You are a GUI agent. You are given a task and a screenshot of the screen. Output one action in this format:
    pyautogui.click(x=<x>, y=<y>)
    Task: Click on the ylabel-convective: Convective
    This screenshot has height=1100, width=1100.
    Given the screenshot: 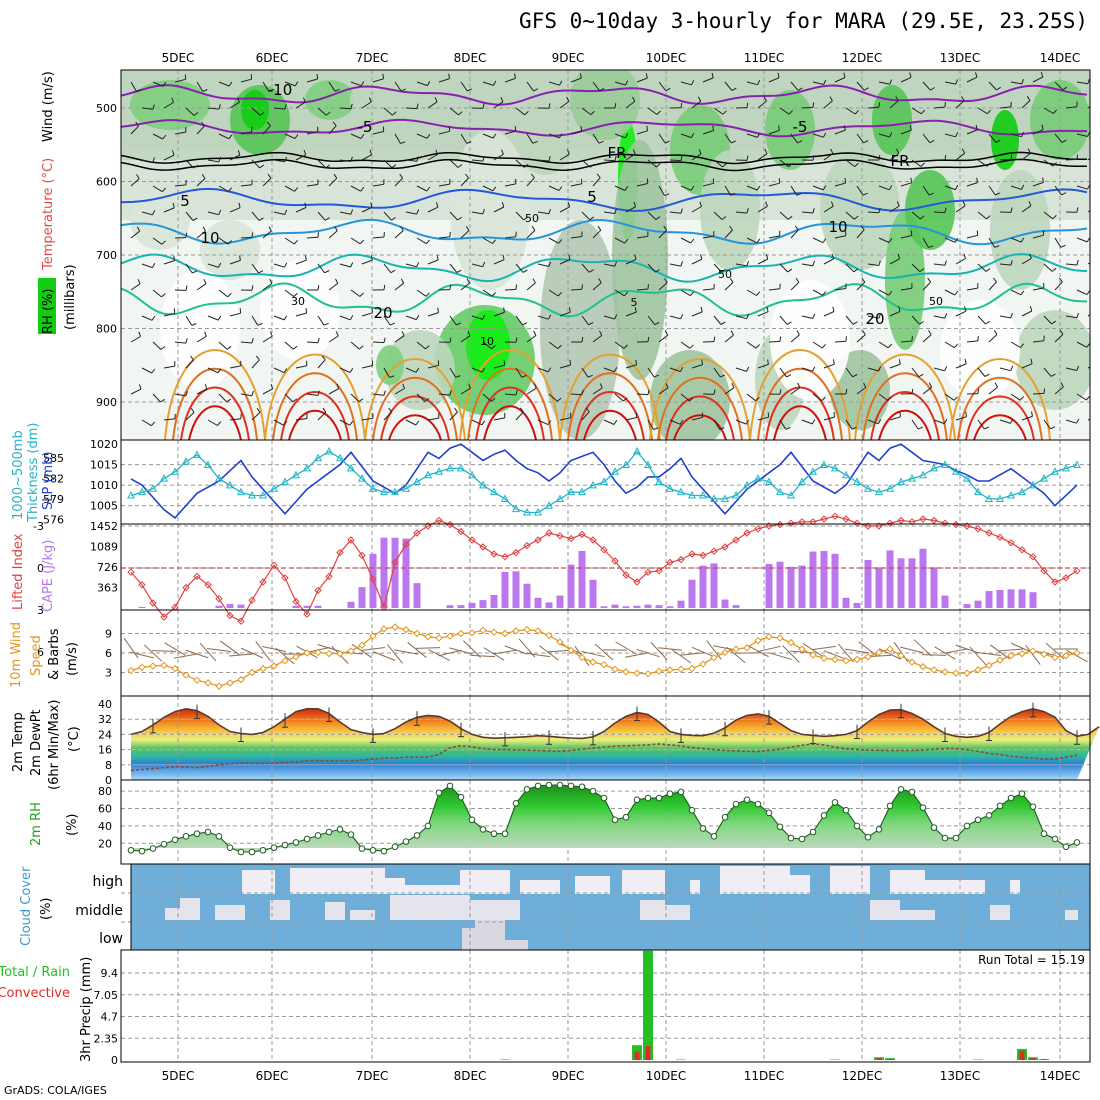 What is the action you would take?
    pyautogui.click(x=35, y=993)
    